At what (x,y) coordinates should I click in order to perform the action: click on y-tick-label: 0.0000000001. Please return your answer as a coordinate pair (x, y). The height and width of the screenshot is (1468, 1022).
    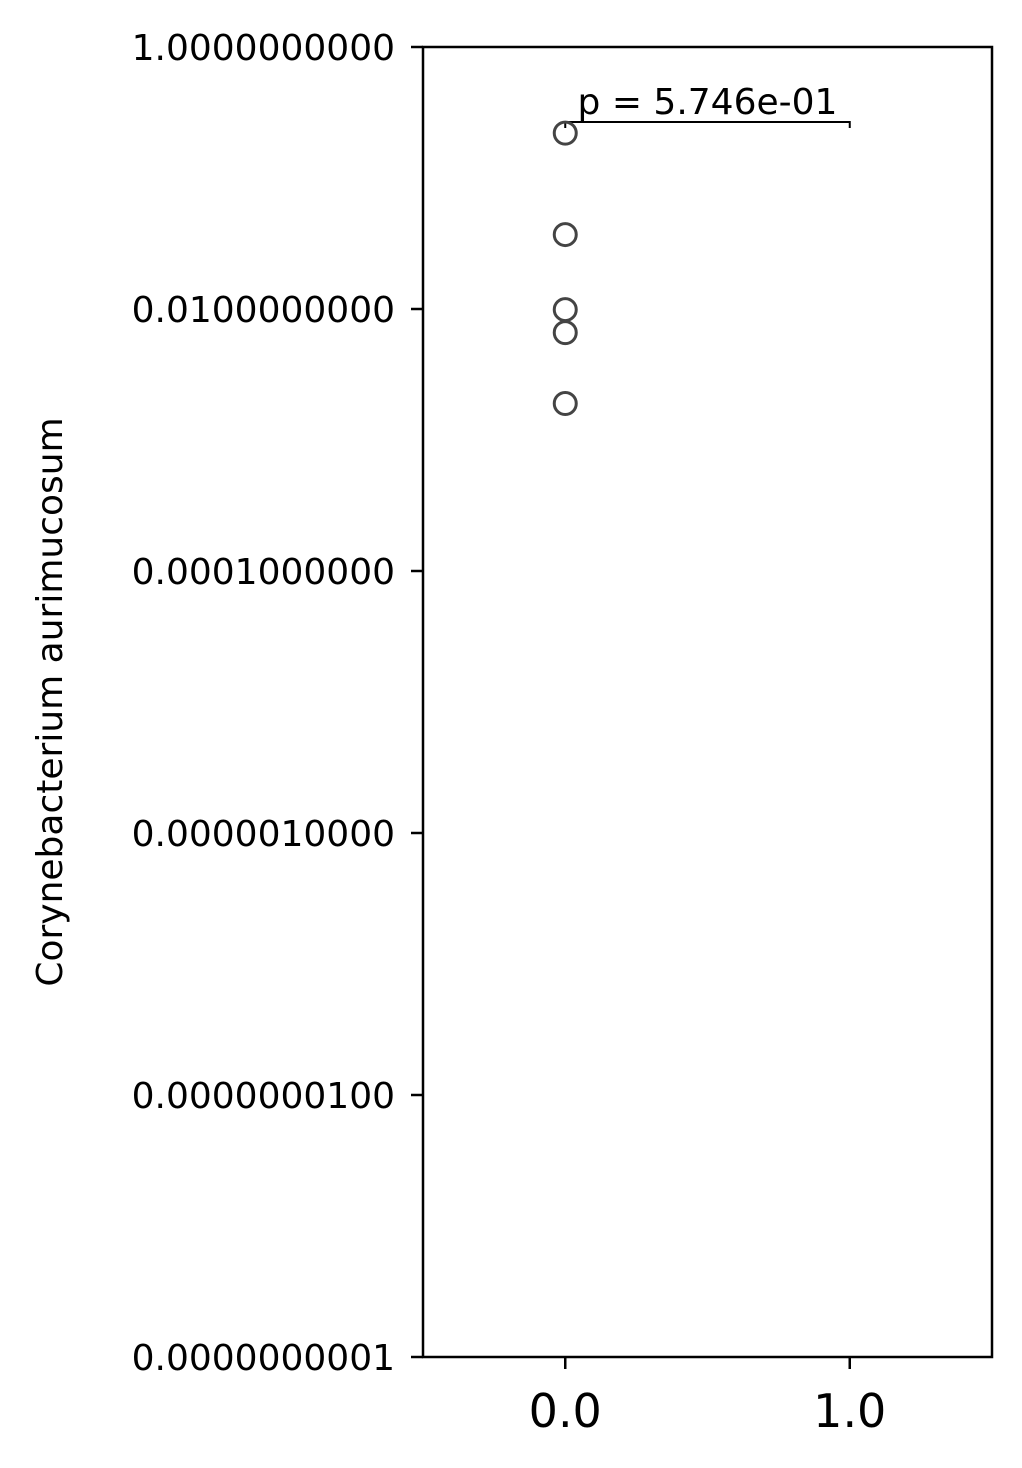
    Looking at the image, I should click on (263, 1358).